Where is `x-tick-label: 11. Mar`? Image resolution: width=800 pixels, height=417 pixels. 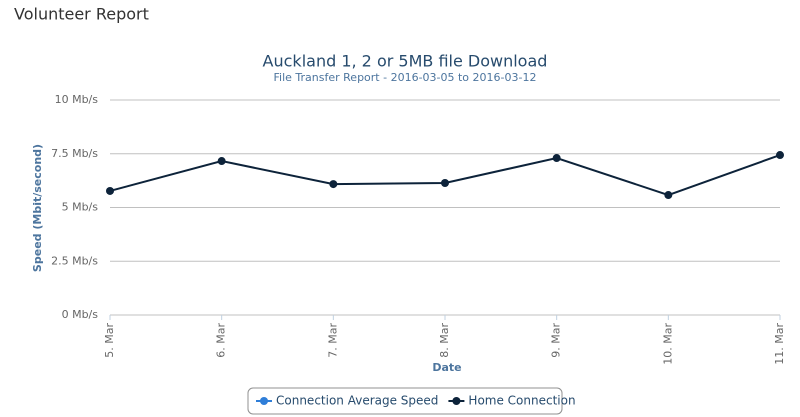
x-tick-label: 11. Mar is located at coordinates (779, 344).